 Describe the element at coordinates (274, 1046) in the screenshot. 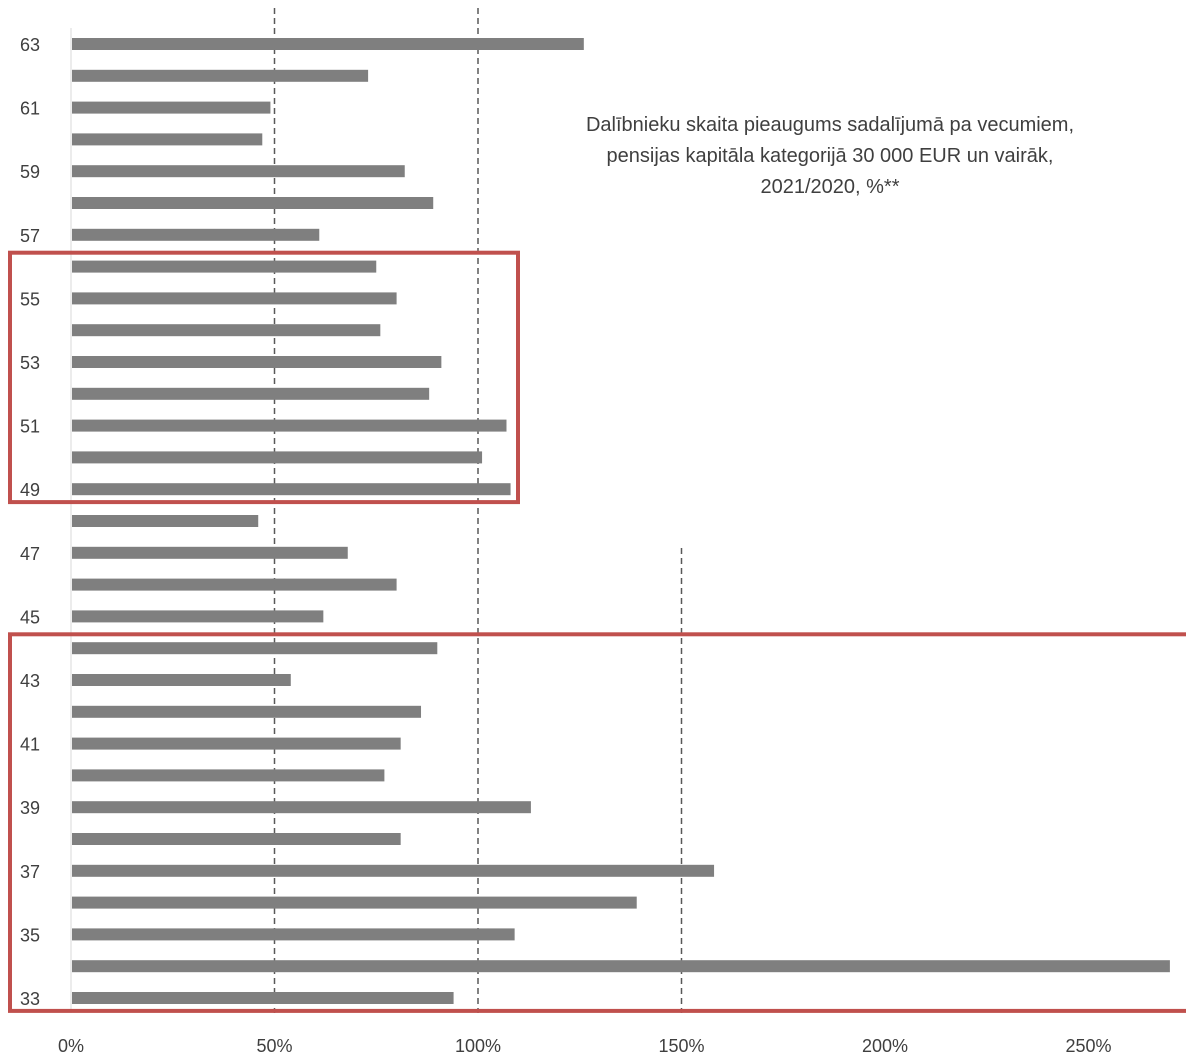

I see `x-tick-label: 50%` at that location.